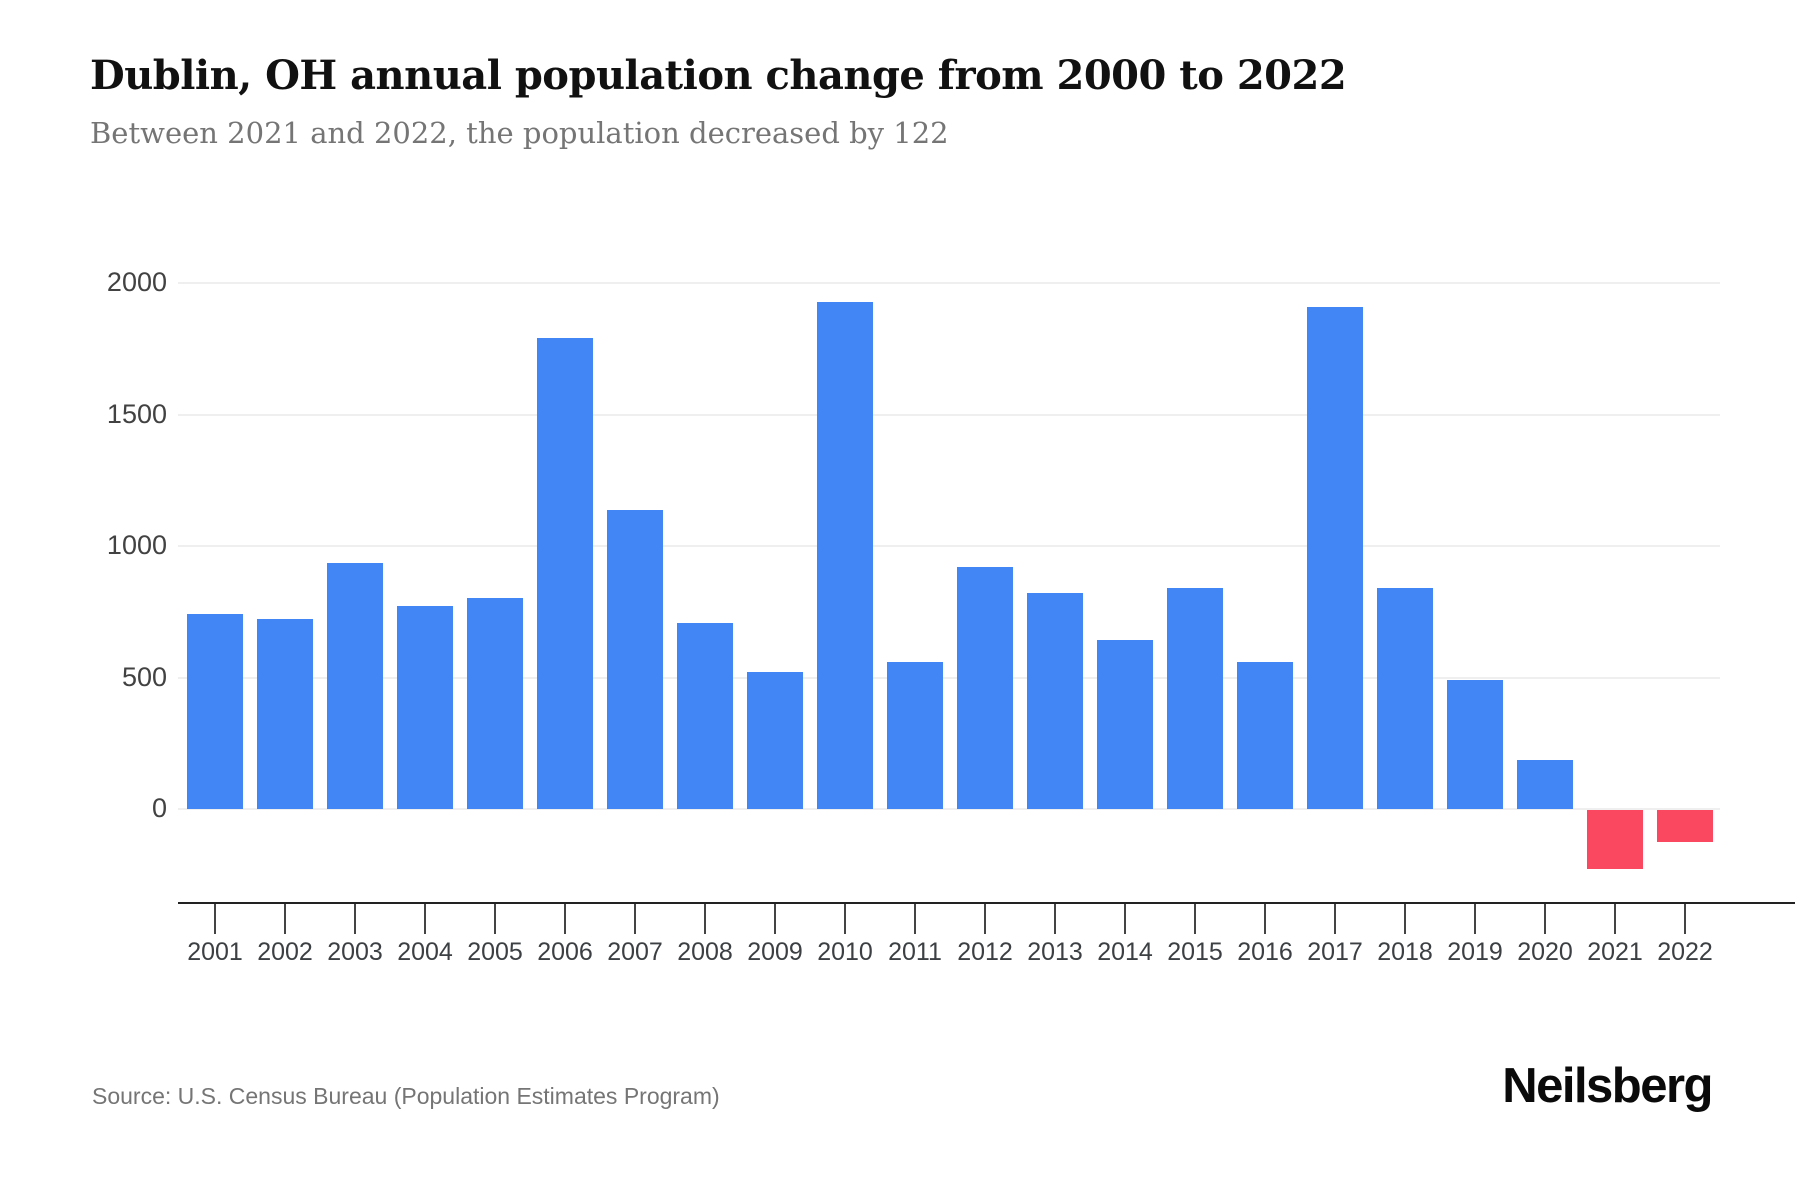  What do you see at coordinates (845, 952) in the screenshot?
I see `x-axis-label-2010: 2010` at bounding box center [845, 952].